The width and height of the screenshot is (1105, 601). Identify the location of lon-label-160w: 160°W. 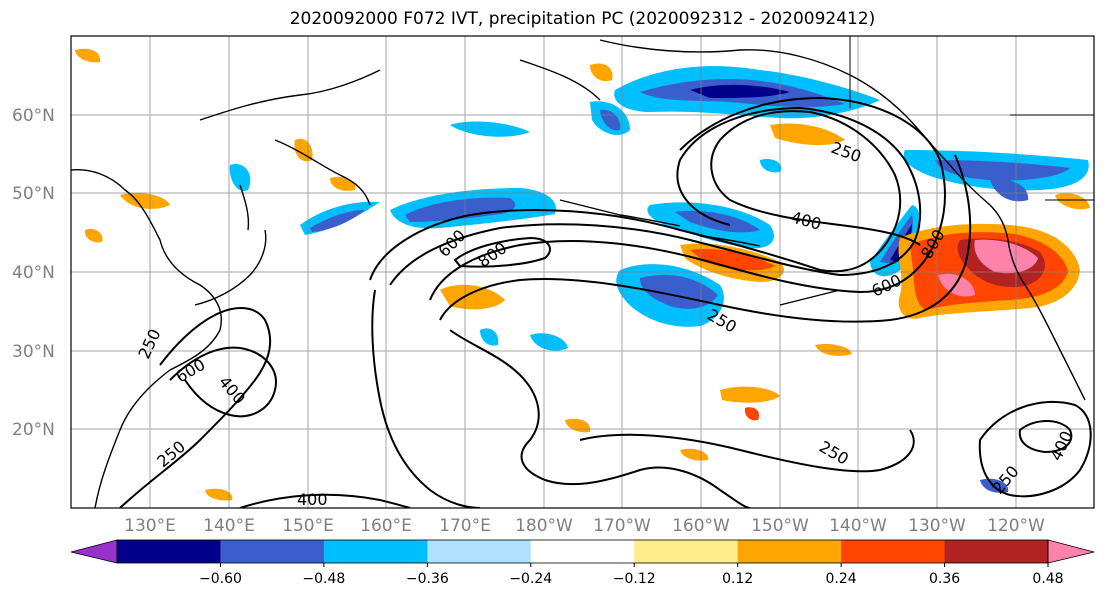
(701, 526).